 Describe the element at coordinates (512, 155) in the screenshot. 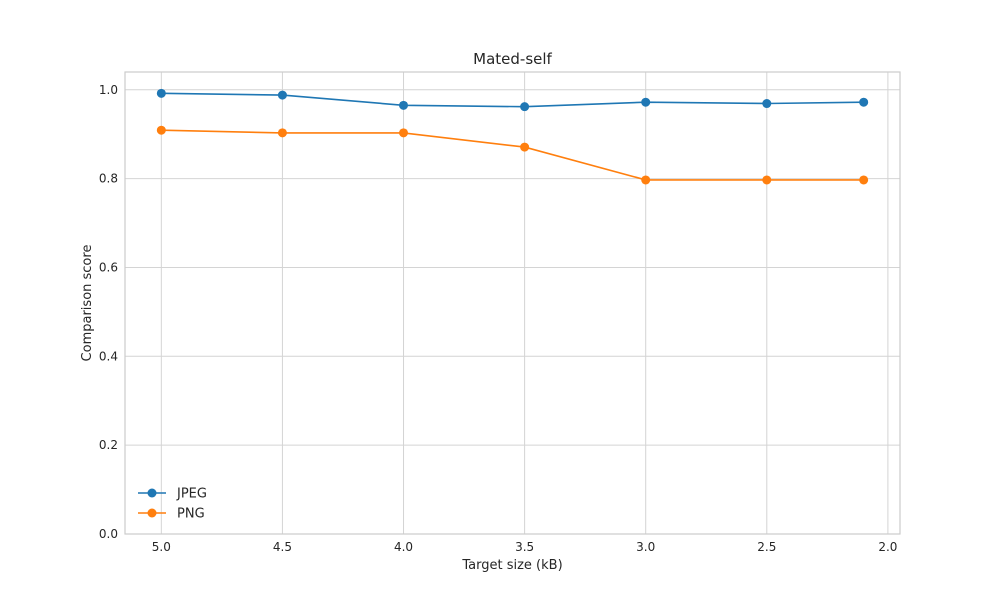

I see `png-series-line` at that location.